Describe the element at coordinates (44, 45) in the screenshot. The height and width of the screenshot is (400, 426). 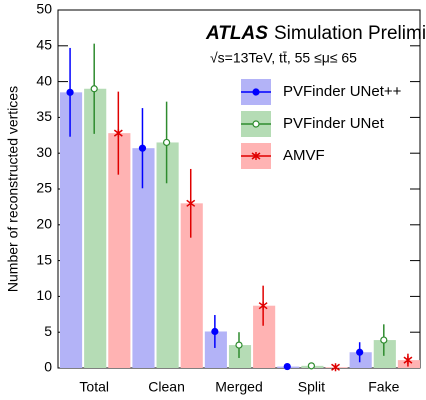
I see `y-tick-label: 45` at that location.